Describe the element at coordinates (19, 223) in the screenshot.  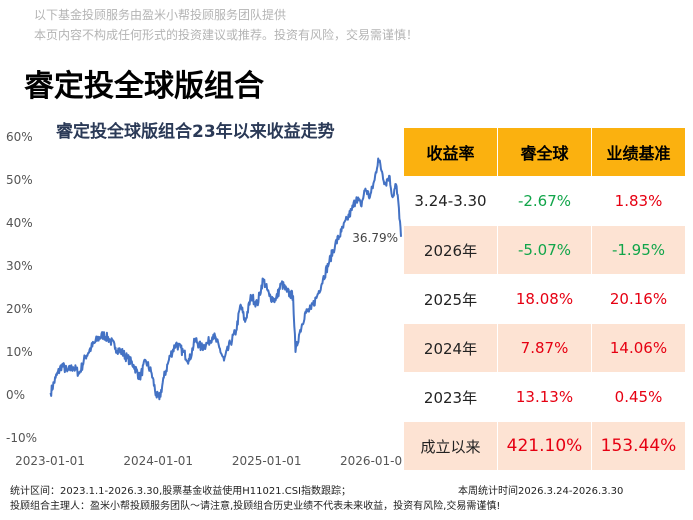
I see `y-tick-label: 40%` at that location.